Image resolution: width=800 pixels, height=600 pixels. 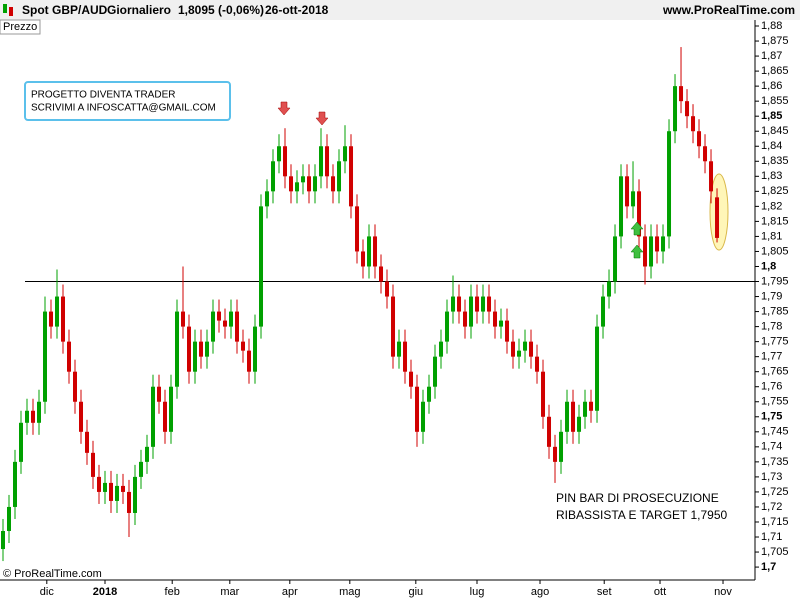 What do you see at coordinates (771, 236) in the screenshot?
I see `y-tick-label: 1,81` at bounding box center [771, 236].